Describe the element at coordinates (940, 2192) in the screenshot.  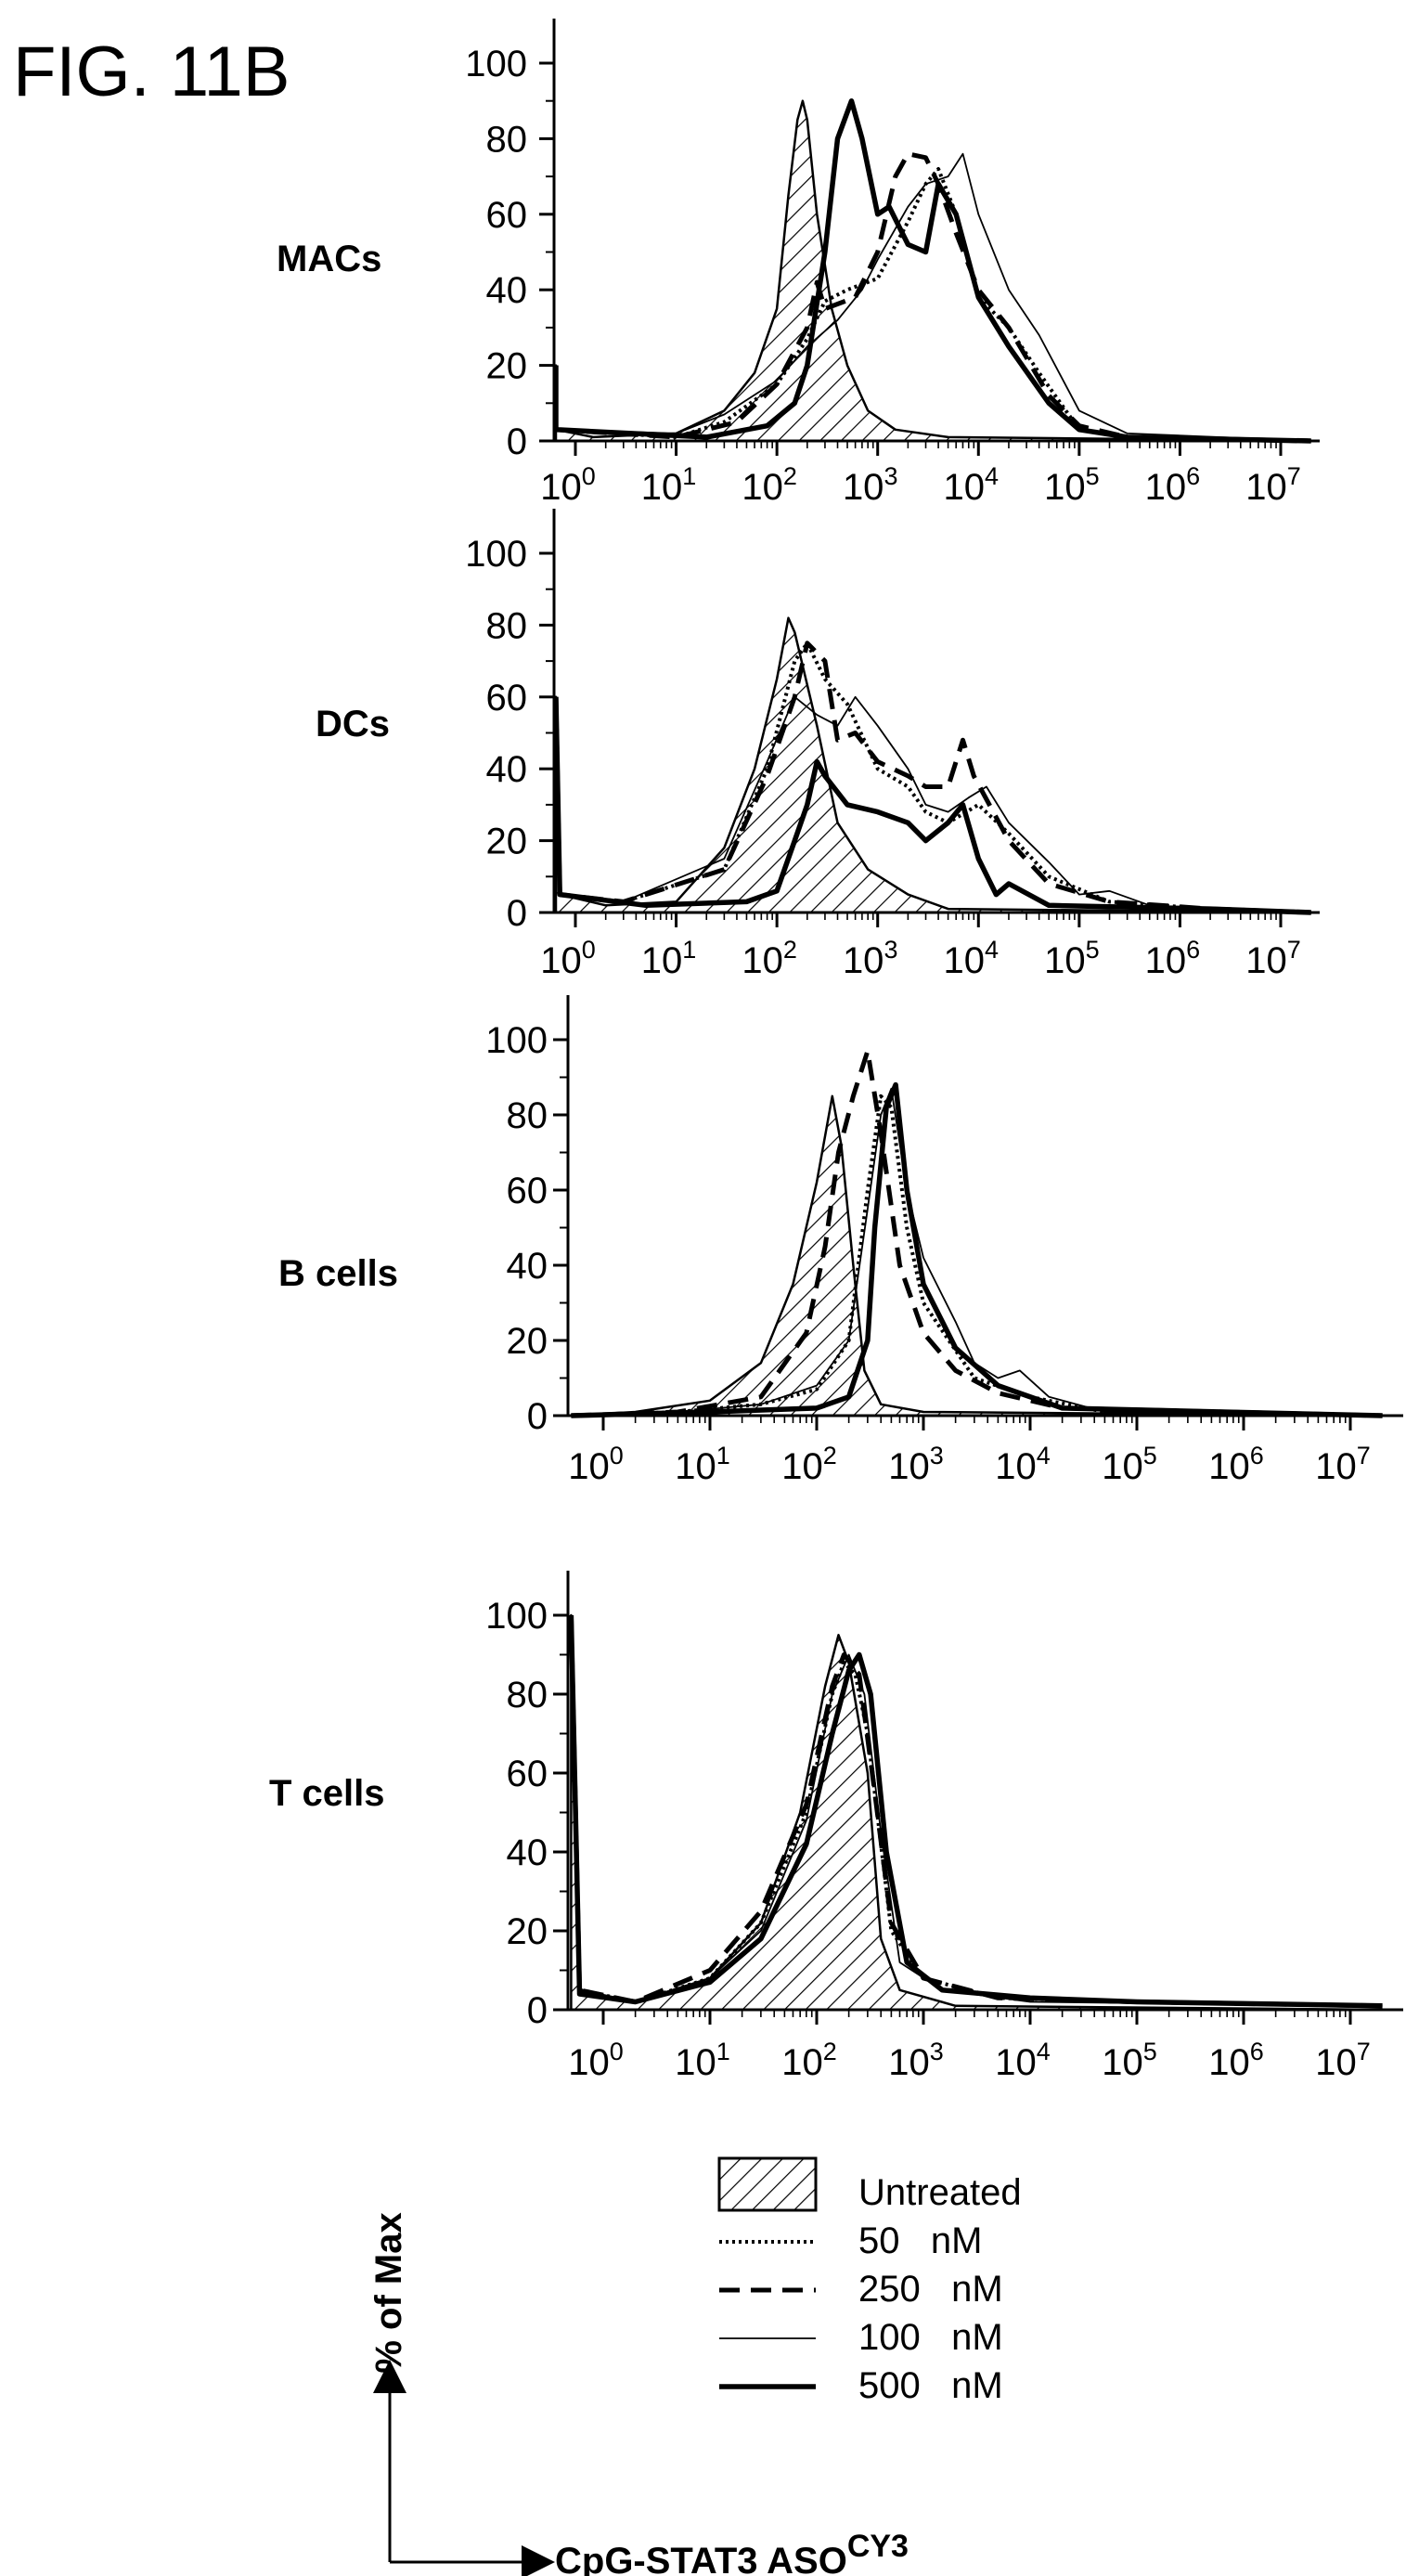
I see `legend-label: Untreated` at that location.